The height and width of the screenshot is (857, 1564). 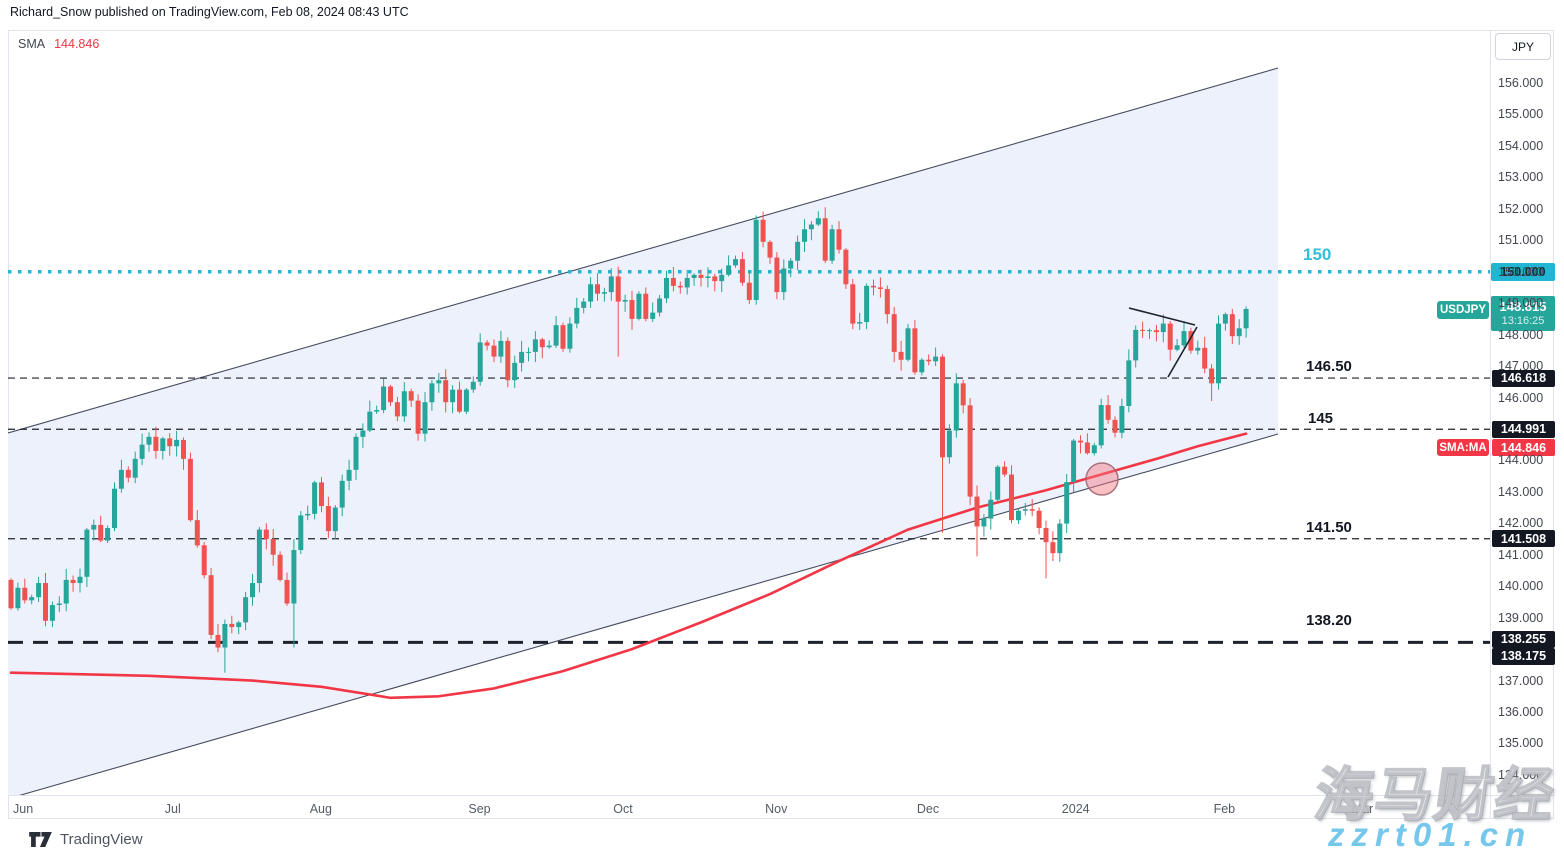 I want to click on sma-tag: SMA:MA, so click(x=1463, y=447).